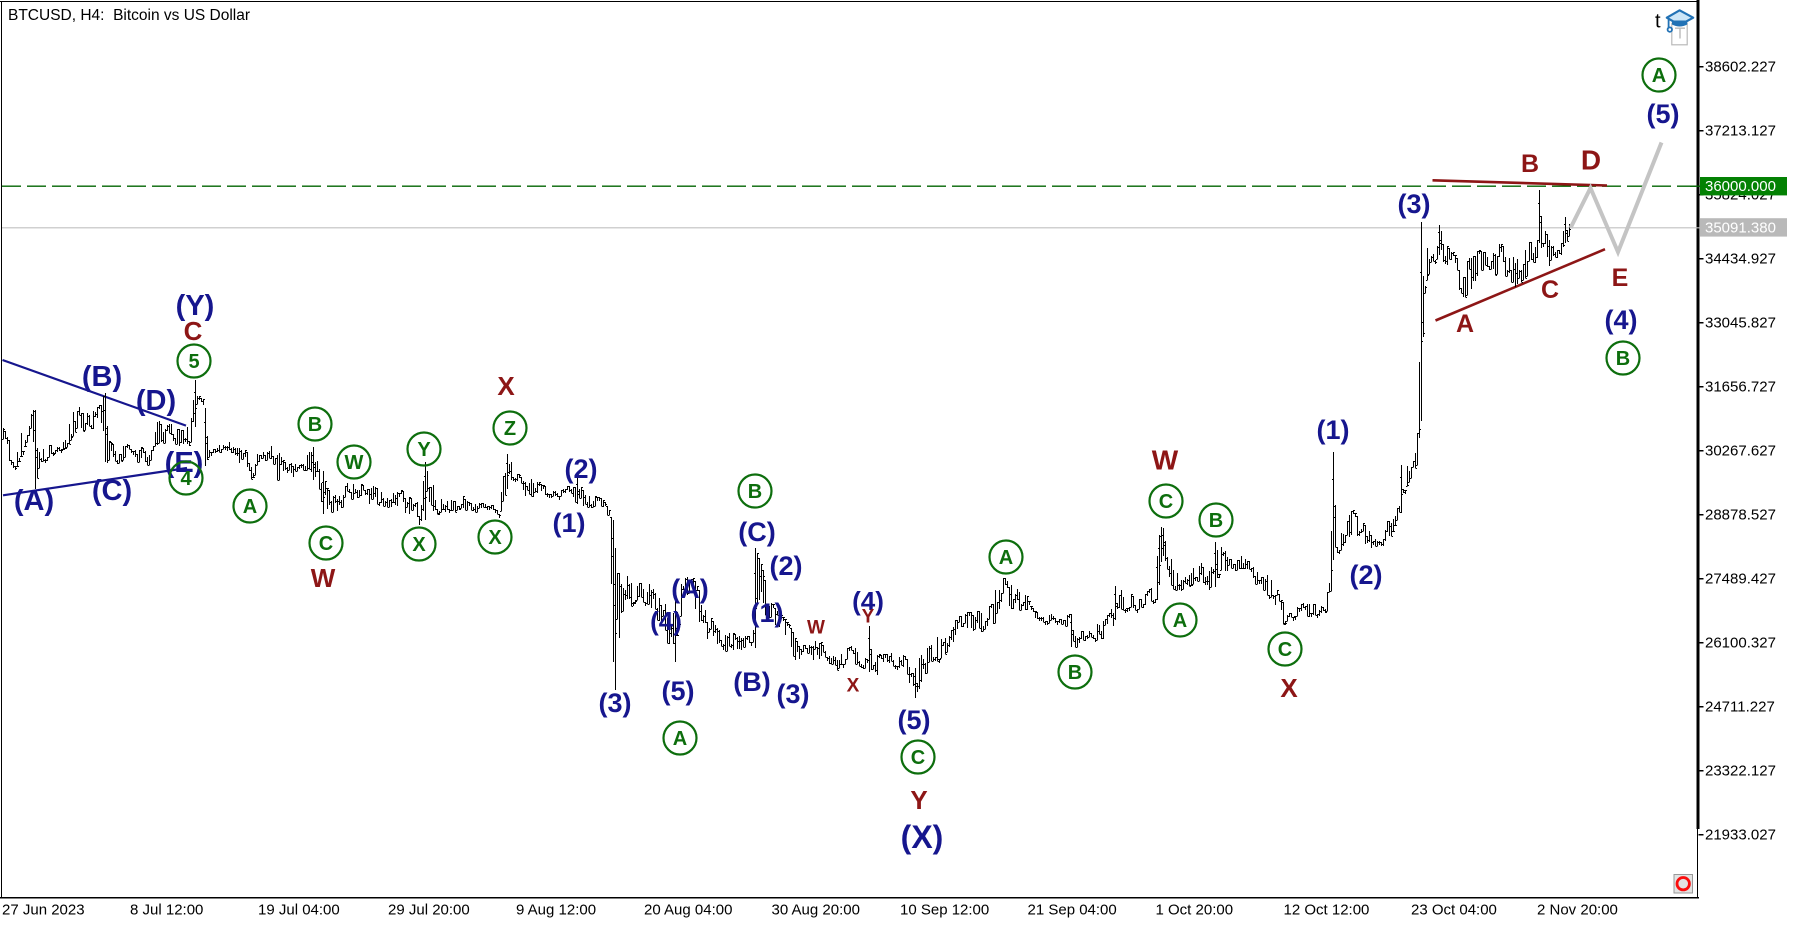  What do you see at coordinates (1620, 278) in the screenshot?
I see `svg-text: E` at bounding box center [1620, 278].